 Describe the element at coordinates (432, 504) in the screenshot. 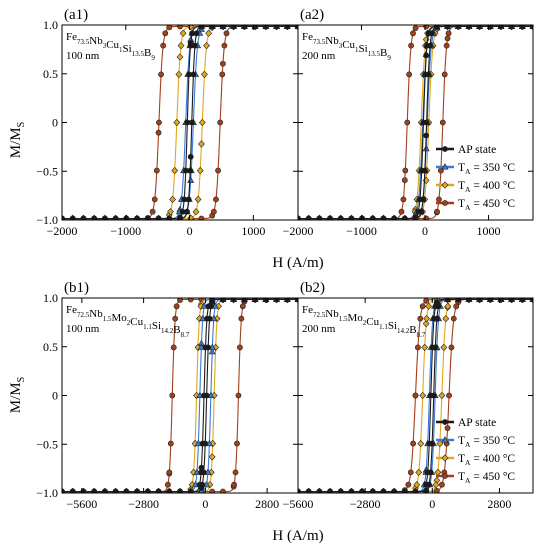

I see `xtick-label-b2-2: 0` at that location.